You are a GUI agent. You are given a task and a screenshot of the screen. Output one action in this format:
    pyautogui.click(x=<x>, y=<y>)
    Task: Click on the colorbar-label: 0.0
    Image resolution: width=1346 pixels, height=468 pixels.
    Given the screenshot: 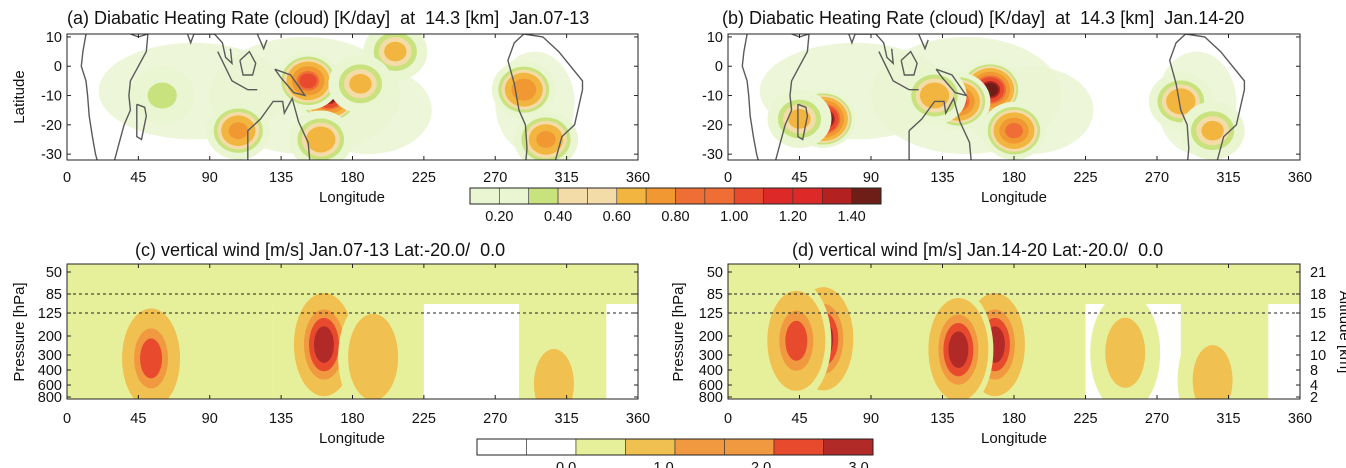 What is the action you would take?
    pyautogui.click(x=566, y=464)
    